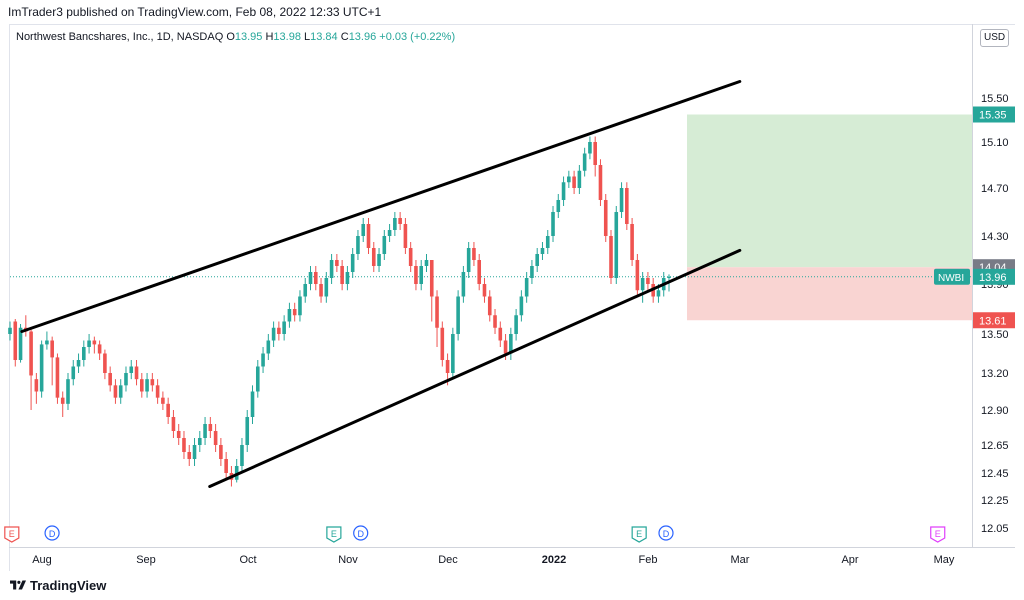 The height and width of the screenshot is (600, 1024). Describe the element at coordinates (951, 278) in the screenshot. I see `symbol-tag-text: NWBI` at that location.